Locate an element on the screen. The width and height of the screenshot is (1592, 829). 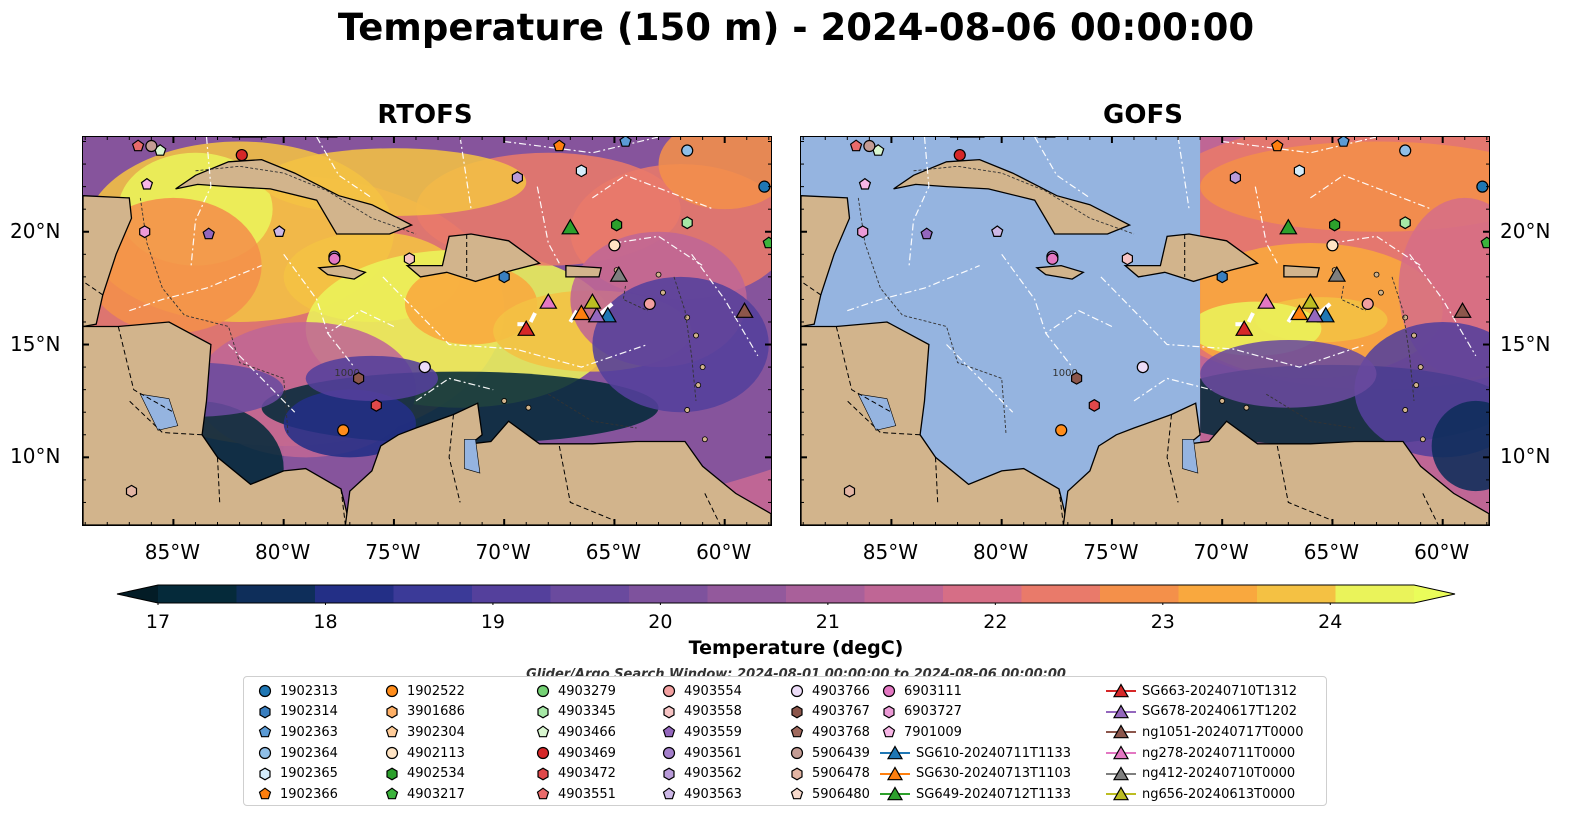
legend-label: 4902113 is located at coordinates (436, 753).